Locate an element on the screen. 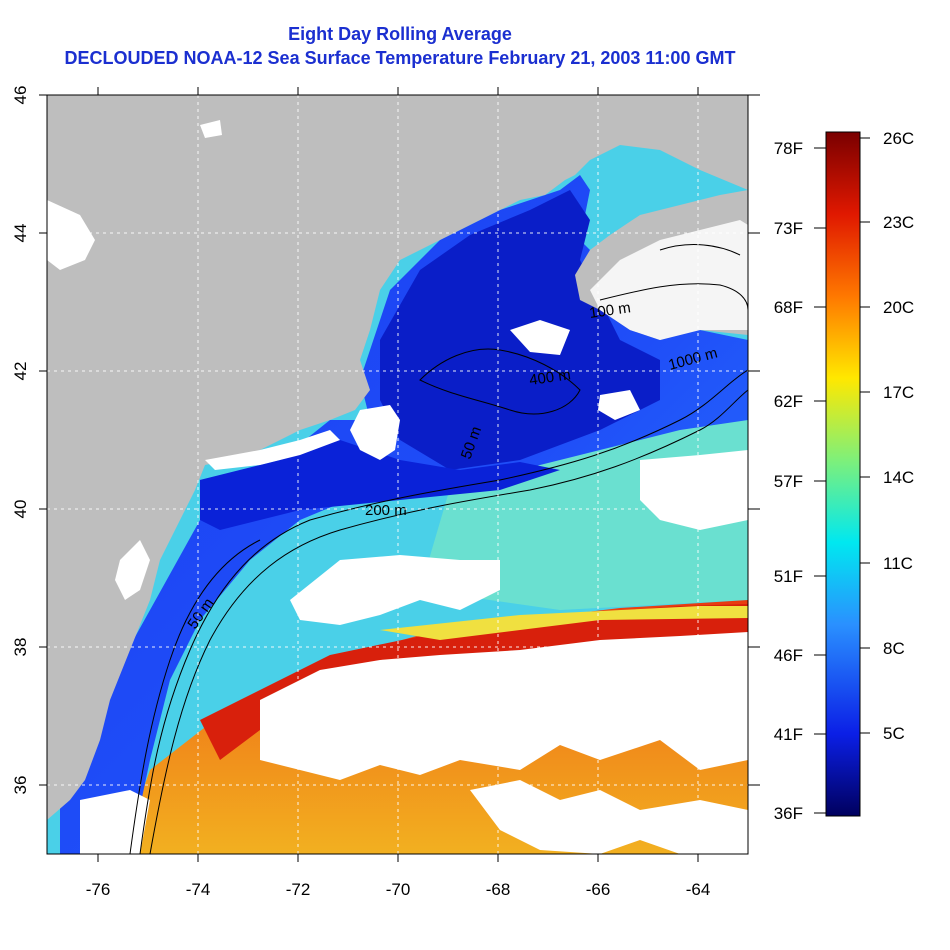 Image resolution: width=950 pixels, height=950 pixels. lon-tick-labels: -76 -74 -72 -70 -68 -66 -64 is located at coordinates (398, 889).